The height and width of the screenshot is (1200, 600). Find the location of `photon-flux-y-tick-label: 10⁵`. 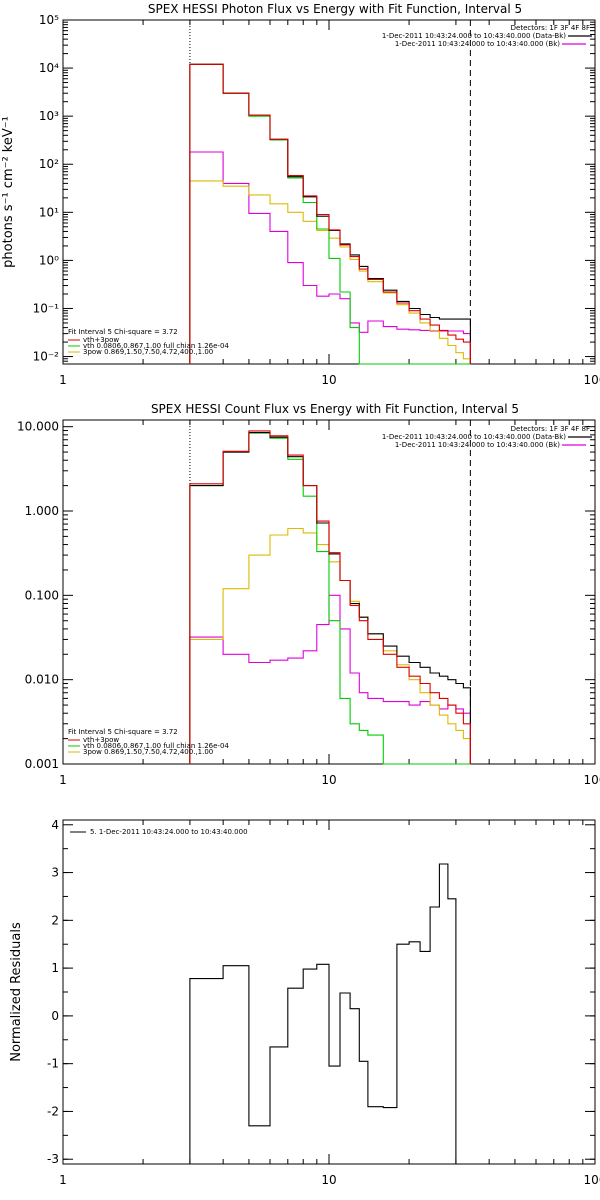

photon-flux-y-tick-label: 10⁵ is located at coordinates (49, 20).